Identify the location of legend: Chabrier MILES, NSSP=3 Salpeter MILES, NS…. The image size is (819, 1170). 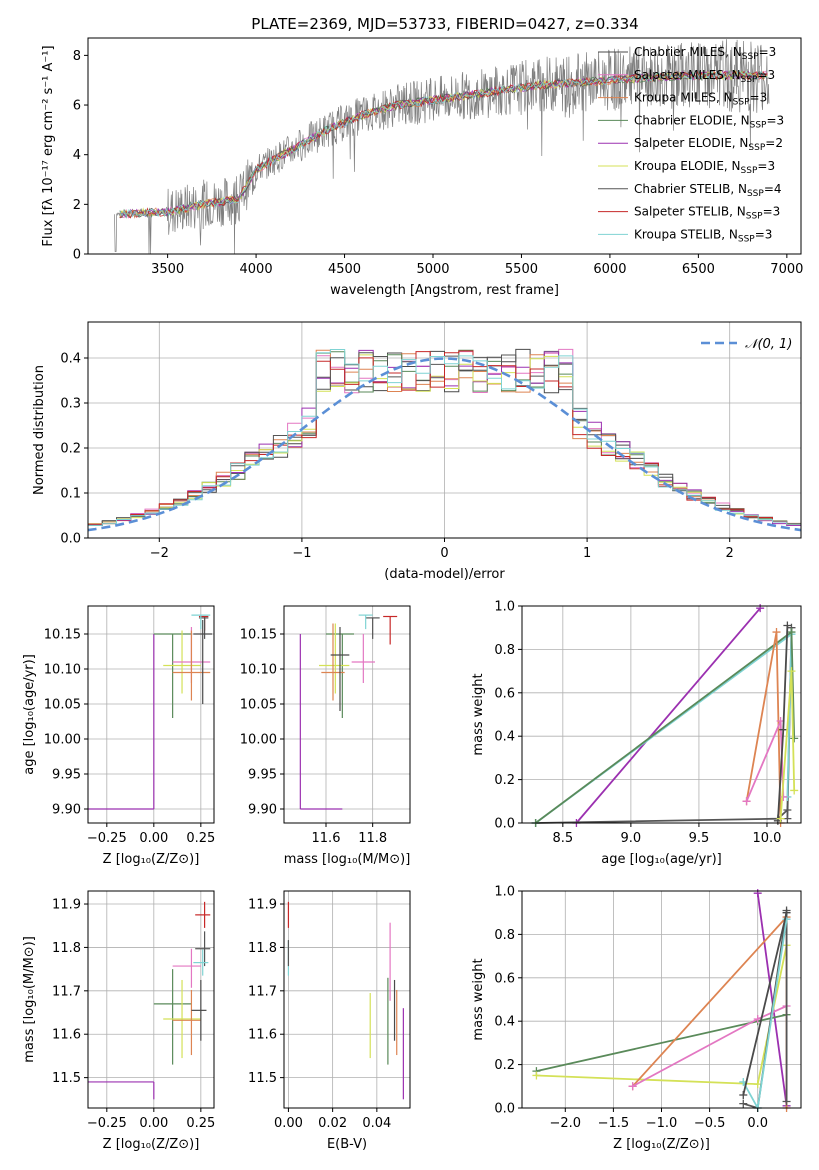
(691, 144).